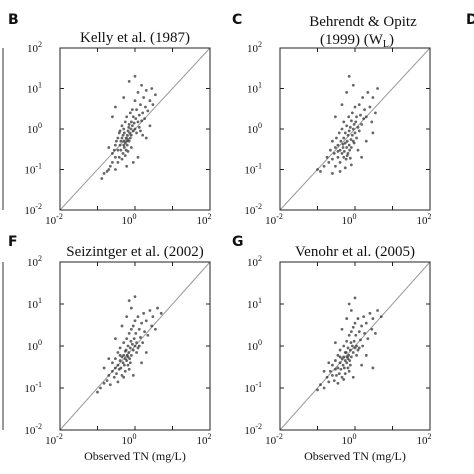 The height and width of the screenshot is (474, 474). I want to click on x-tick-base: 10, so click(128, 221).